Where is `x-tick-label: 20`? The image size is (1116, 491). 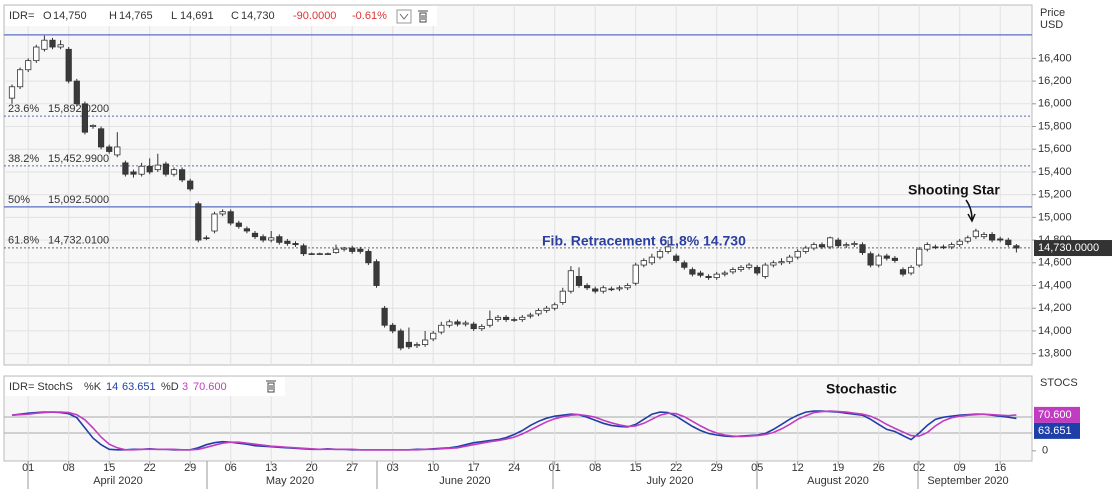
x-tick-label: 20 is located at coordinates (312, 468).